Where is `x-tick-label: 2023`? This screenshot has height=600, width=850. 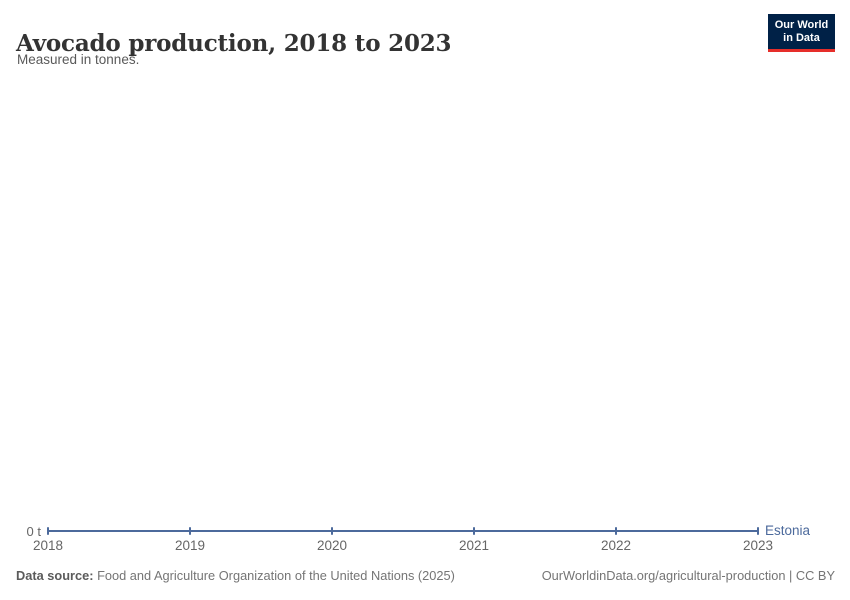 x-tick-label: 2023 is located at coordinates (758, 545).